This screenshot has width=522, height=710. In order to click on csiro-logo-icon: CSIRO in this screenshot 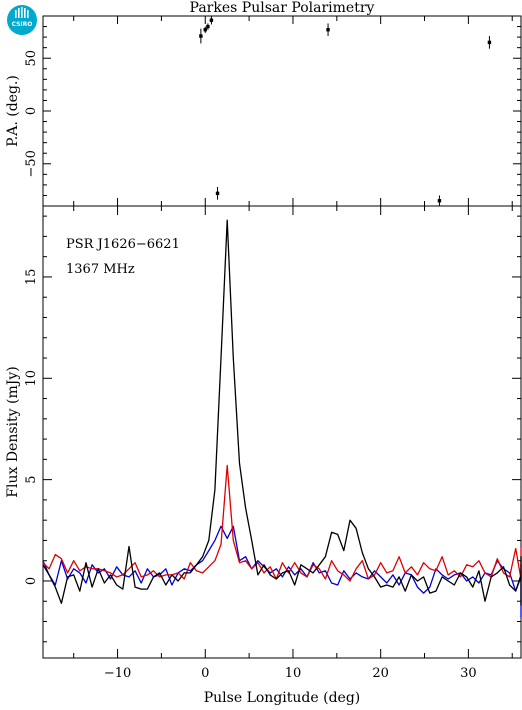, I will do `click(22, 20)`.